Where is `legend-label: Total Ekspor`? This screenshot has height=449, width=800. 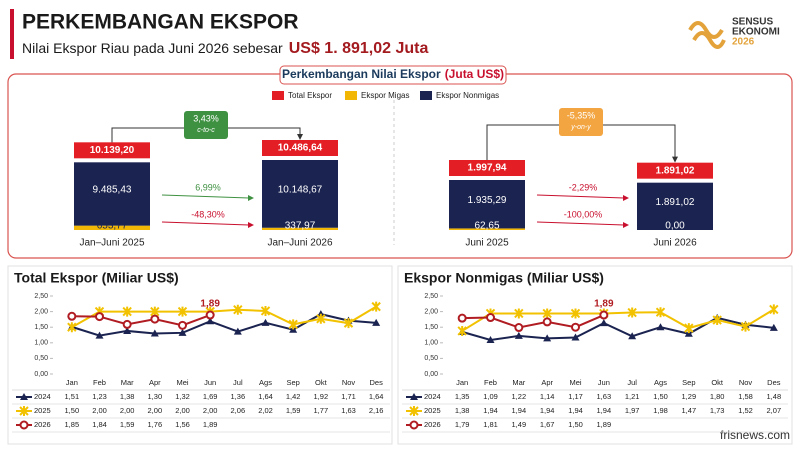 legend-label: Total Ekspor is located at coordinates (310, 95).